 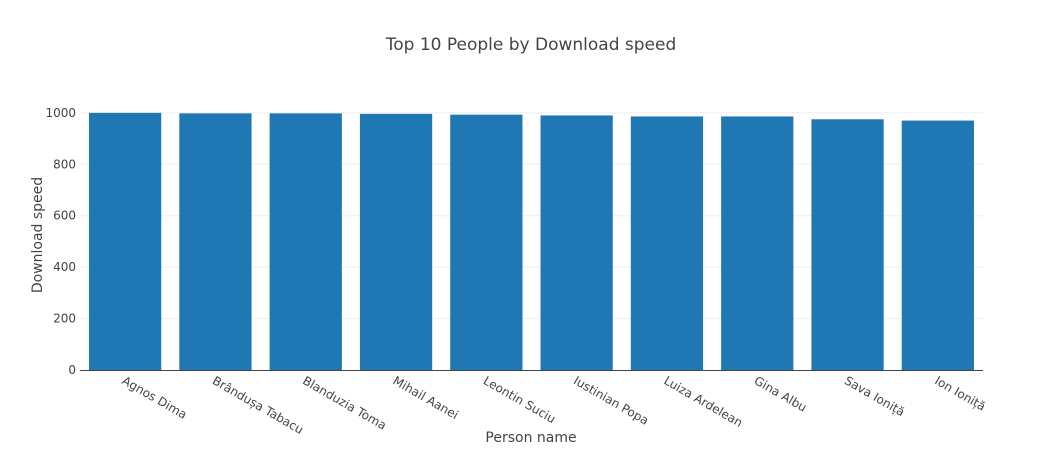 What do you see at coordinates (258, 404) in the screenshot?
I see `x-tick-label: Brândușa Tabacu` at bounding box center [258, 404].